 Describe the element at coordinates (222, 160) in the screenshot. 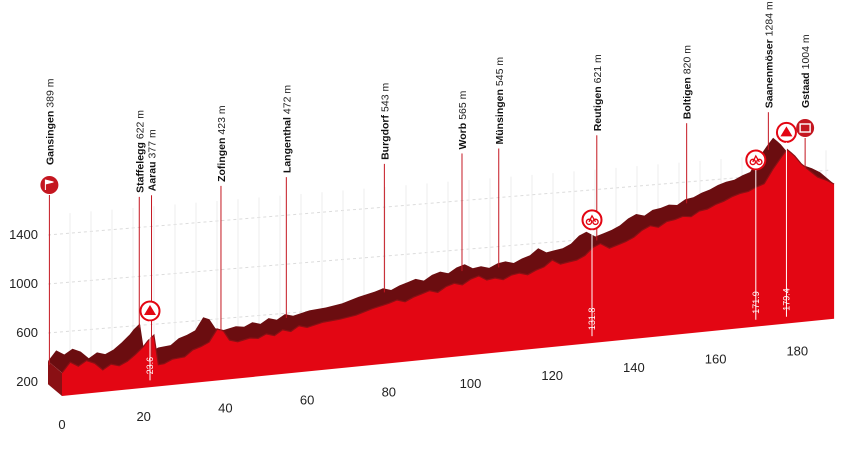

I see `town-name: Zofingen` at that location.